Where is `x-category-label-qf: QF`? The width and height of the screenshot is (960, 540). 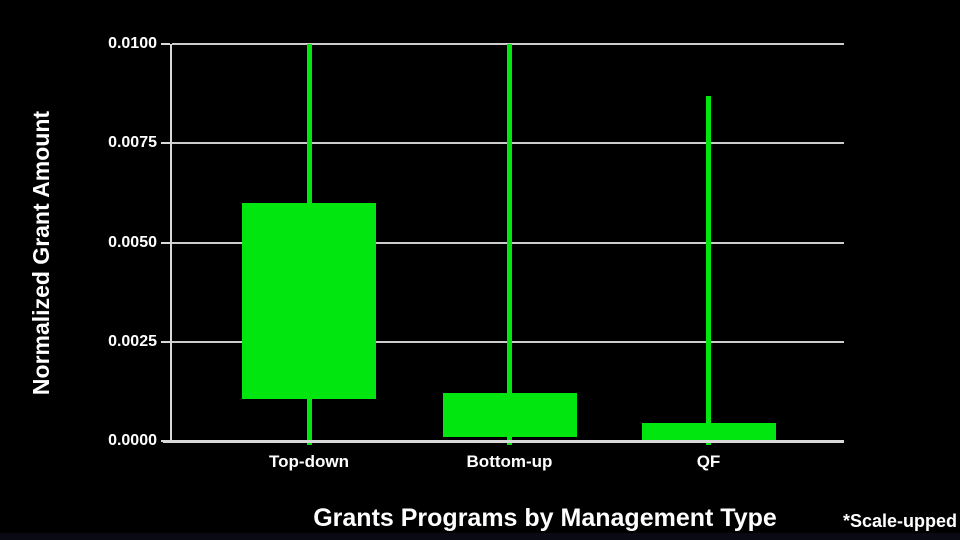
x-category-label-qf: QF is located at coordinates (708, 461).